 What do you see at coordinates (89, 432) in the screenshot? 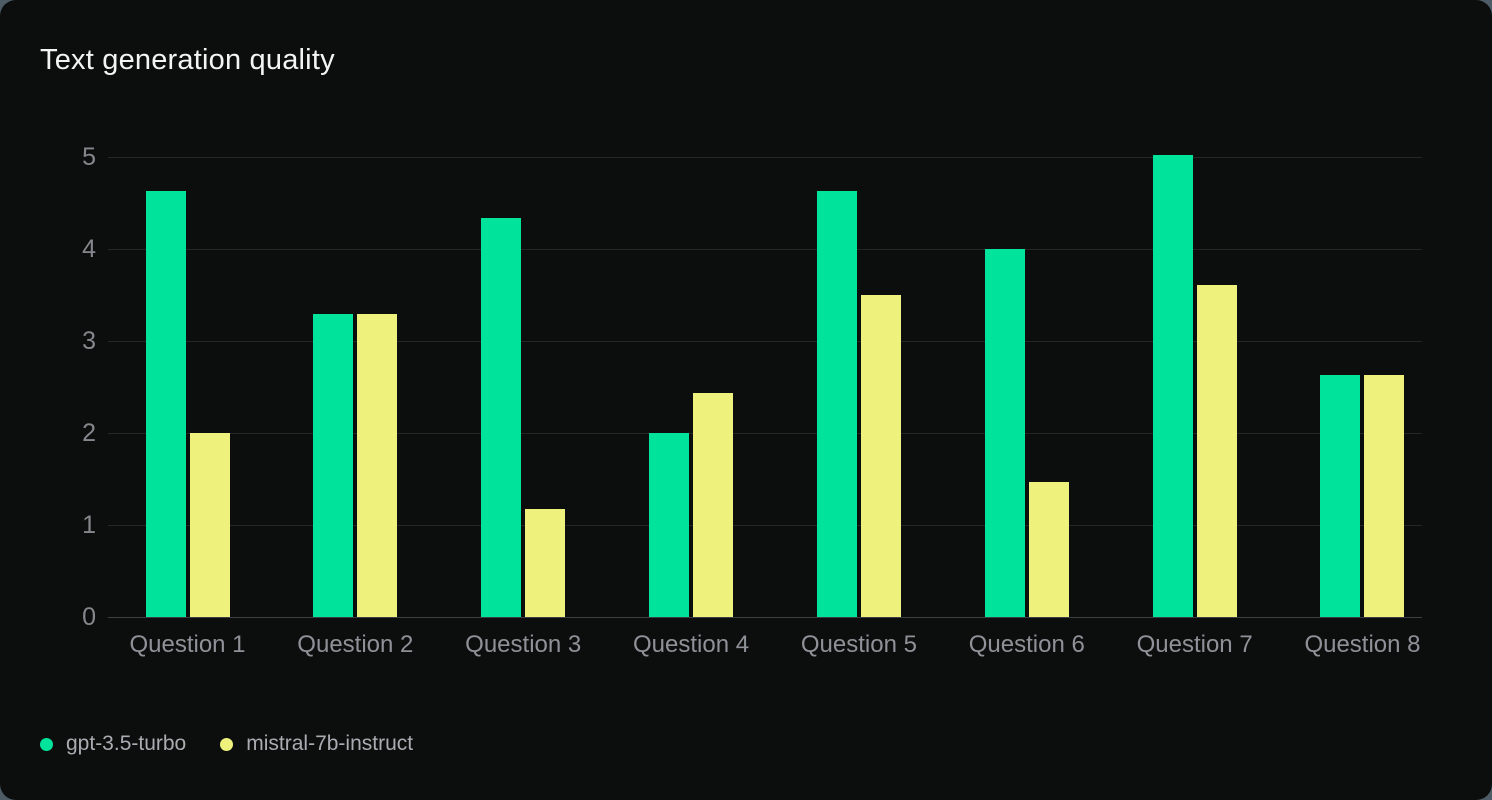
I see `y-tick-label-2: 2` at bounding box center [89, 432].